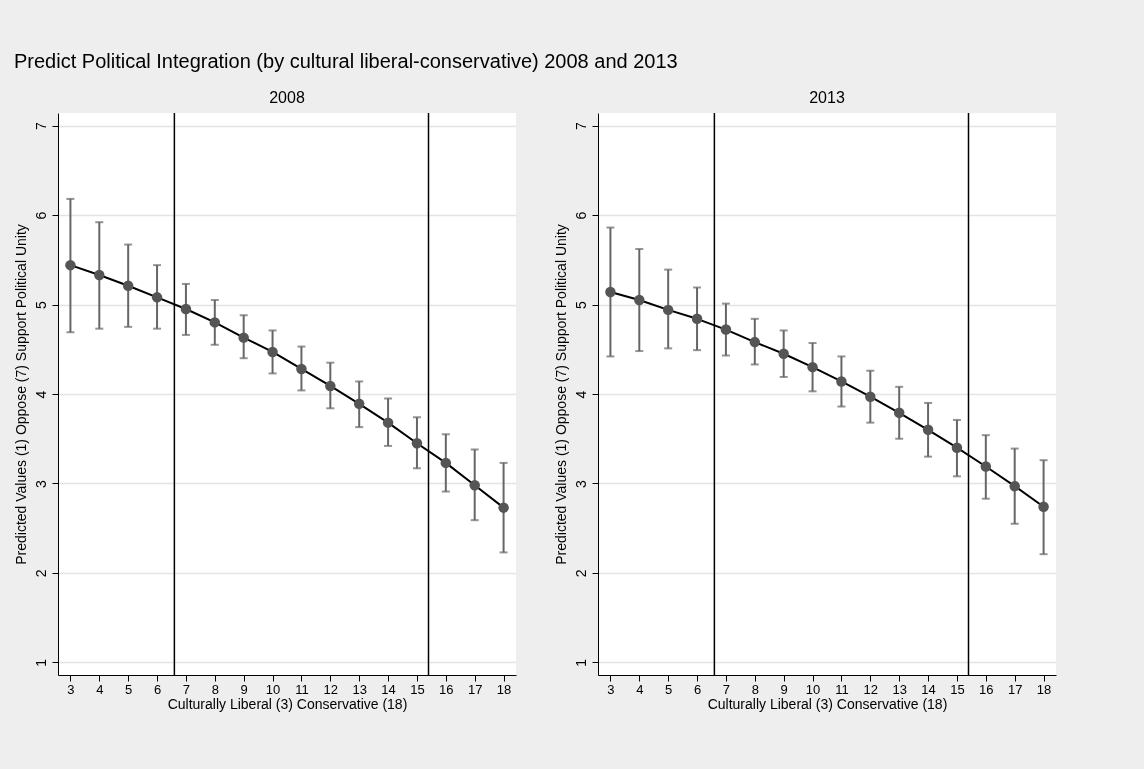 This screenshot has width=1144, height=769. What do you see at coordinates (346, 61) in the screenshot?
I see `chart-title: Predict Political Integration (by cultural liberal-conservative) 2008 and 2013` at bounding box center [346, 61].